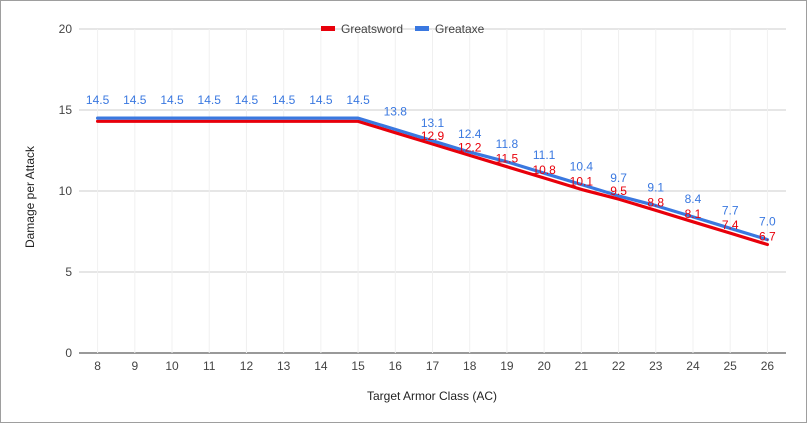  Describe the element at coordinates (693, 366) in the screenshot. I see `x-tick-label: 24` at that location.